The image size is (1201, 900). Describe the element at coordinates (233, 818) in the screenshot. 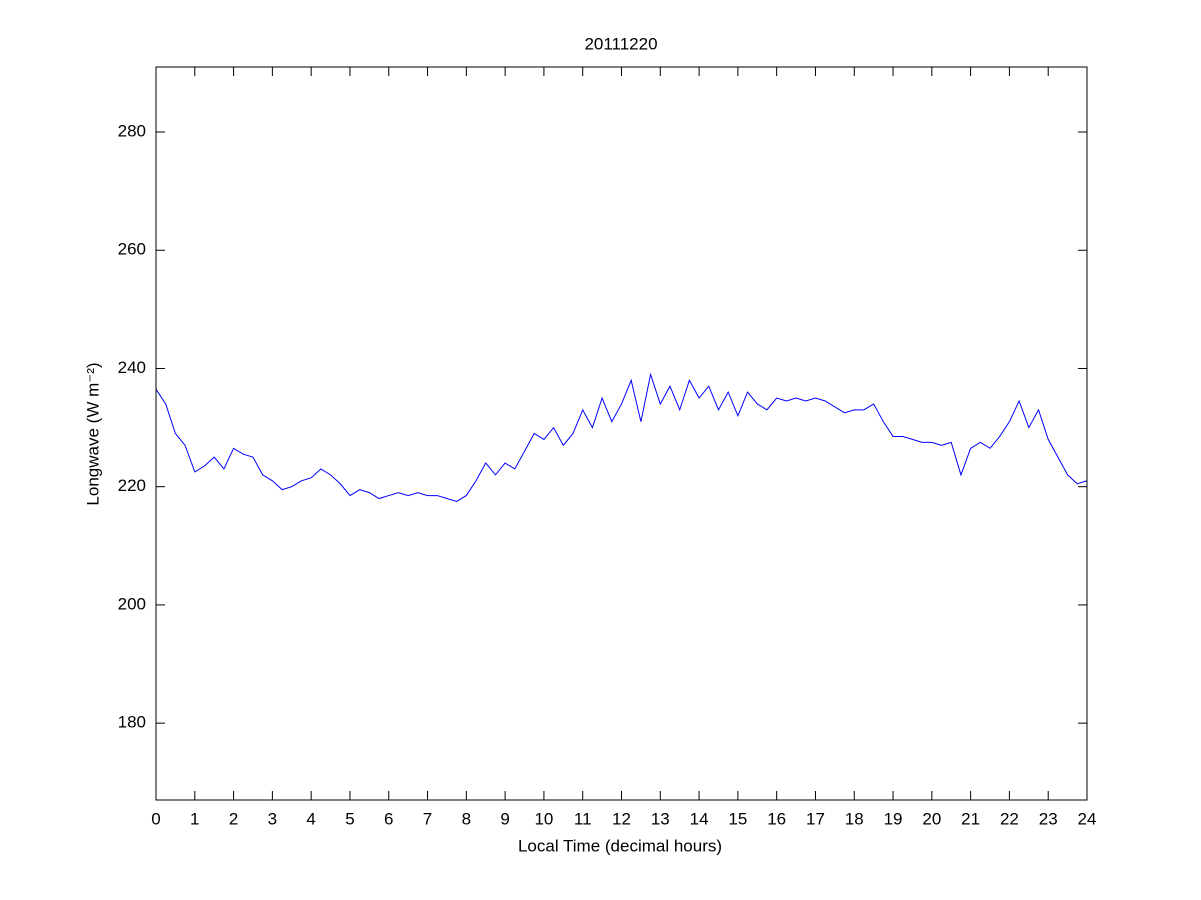

I see `x-tick-label: 2` at that location.